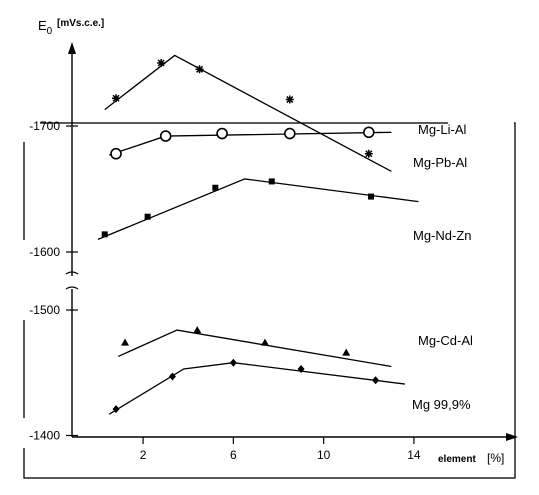 The image size is (539, 495). Describe the element at coordinates (414, 455) in the screenshot. I see `x-tick-label-14: 14` at that location.